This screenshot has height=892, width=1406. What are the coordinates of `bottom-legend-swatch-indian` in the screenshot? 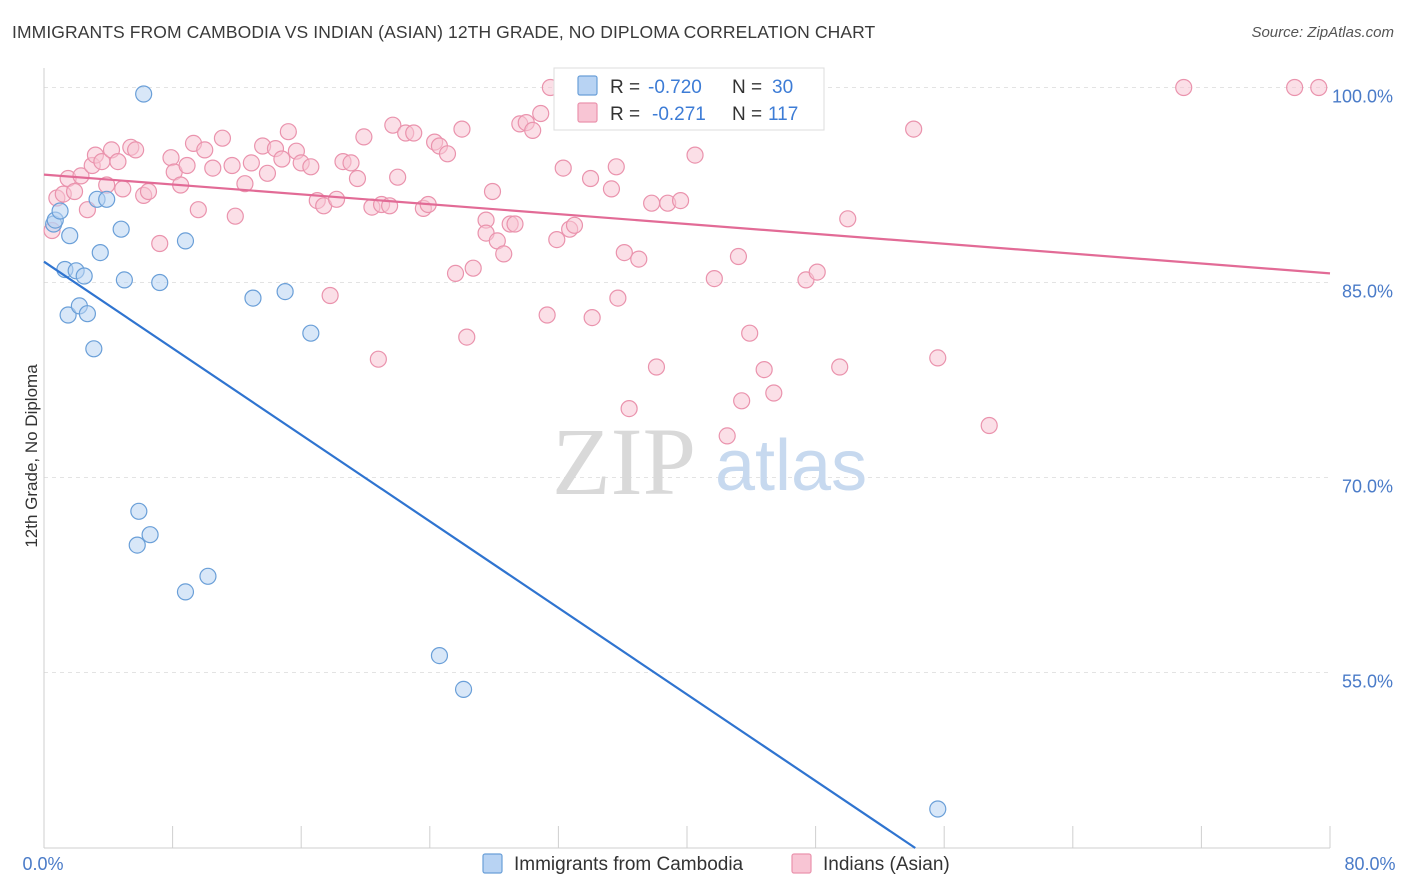 It's located at (801, 863).